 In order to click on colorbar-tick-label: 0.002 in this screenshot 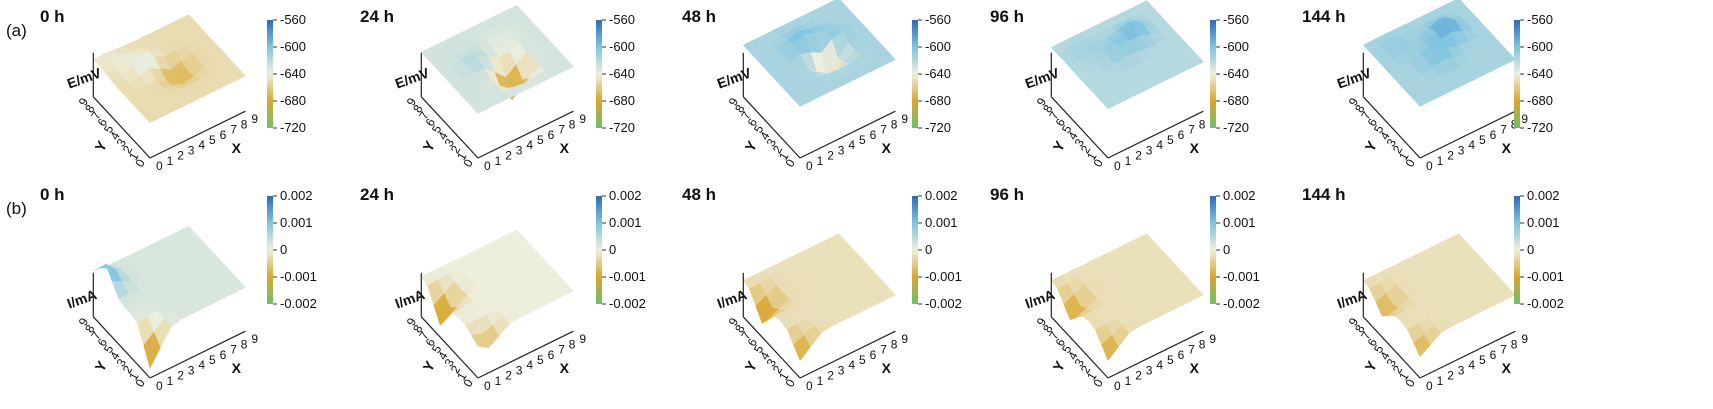, I will do `click(296, 195)`.